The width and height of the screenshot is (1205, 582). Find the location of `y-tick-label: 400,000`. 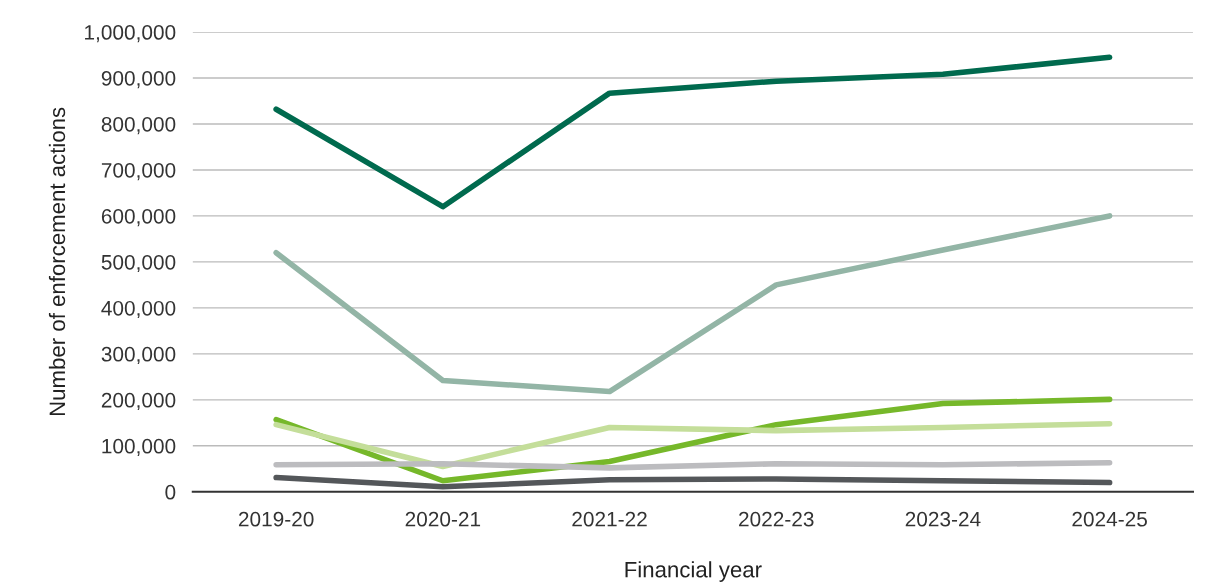

y-tick-label: 400,000 is located at coordinates (138, 309).